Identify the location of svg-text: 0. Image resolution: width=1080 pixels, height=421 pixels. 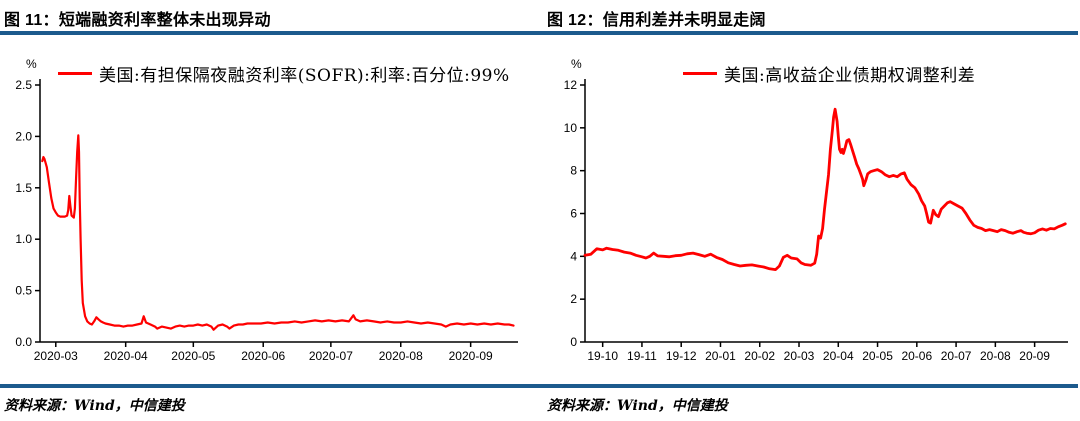
(573, 342).